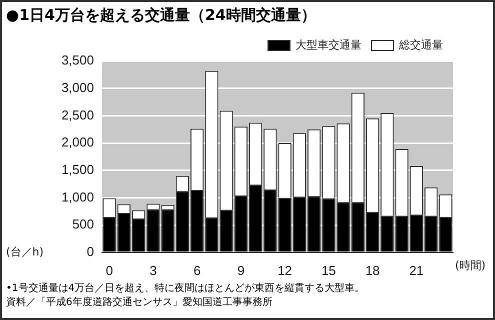 Image resolution: width=495 pixels, height=320 pixels. What do you see at coordinates (186, 289) in the screenshot?
I see `text: •1号交通量は4万台／日を超え、特に夜間はほとんどが東西を縦貫する大型車。` at bounding box center [186, 289].